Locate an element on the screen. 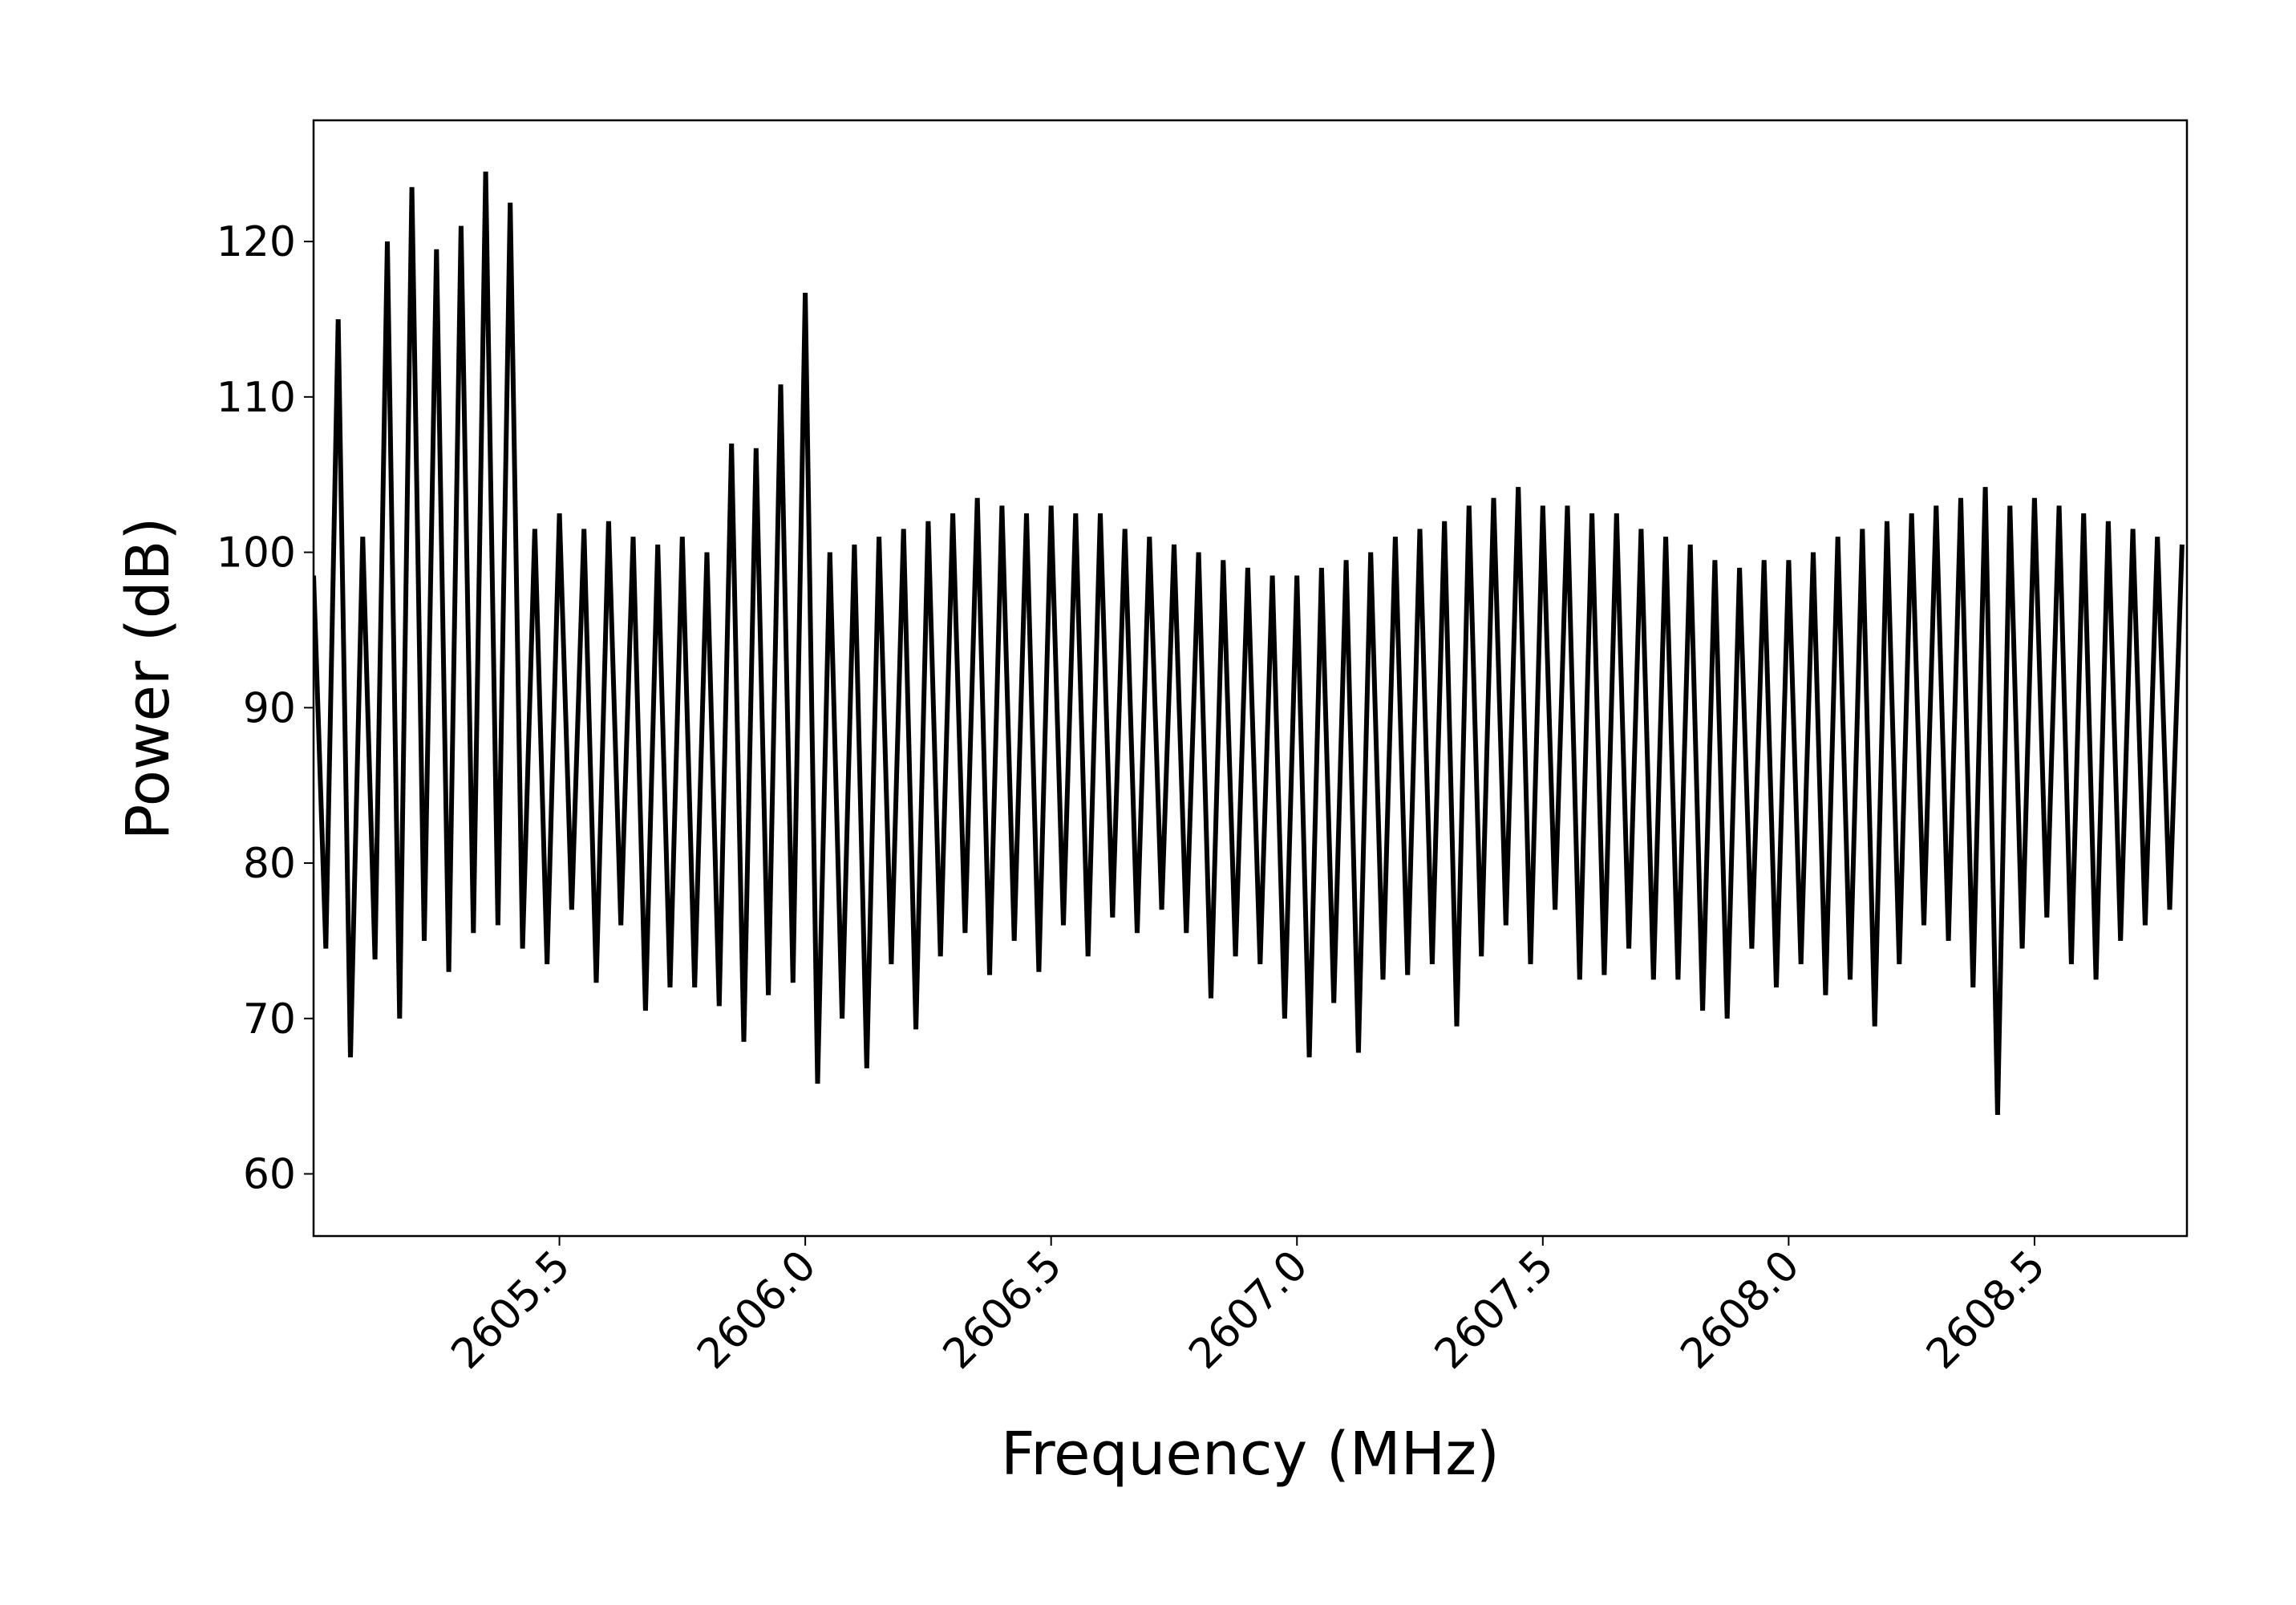  y-tick-label: 100 is located at coordinates (257, 554).